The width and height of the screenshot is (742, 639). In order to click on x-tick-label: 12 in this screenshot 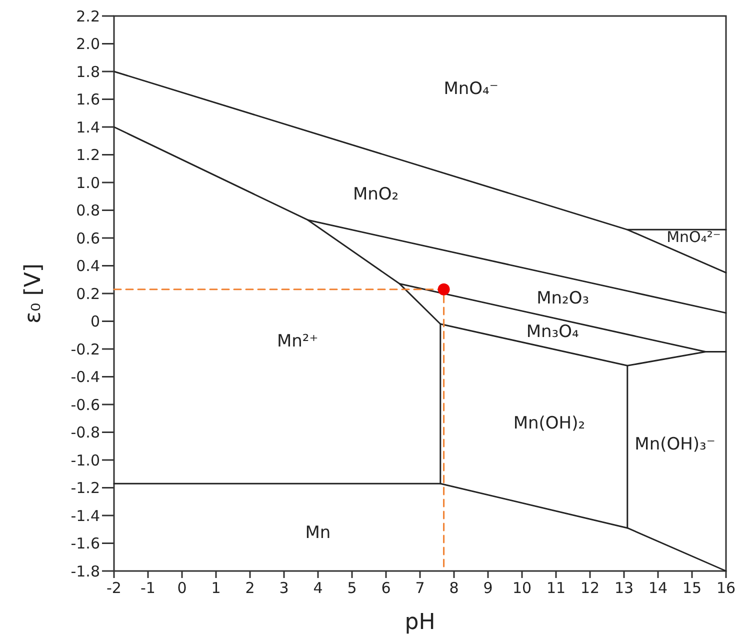, I will do `click(590, 588)`.